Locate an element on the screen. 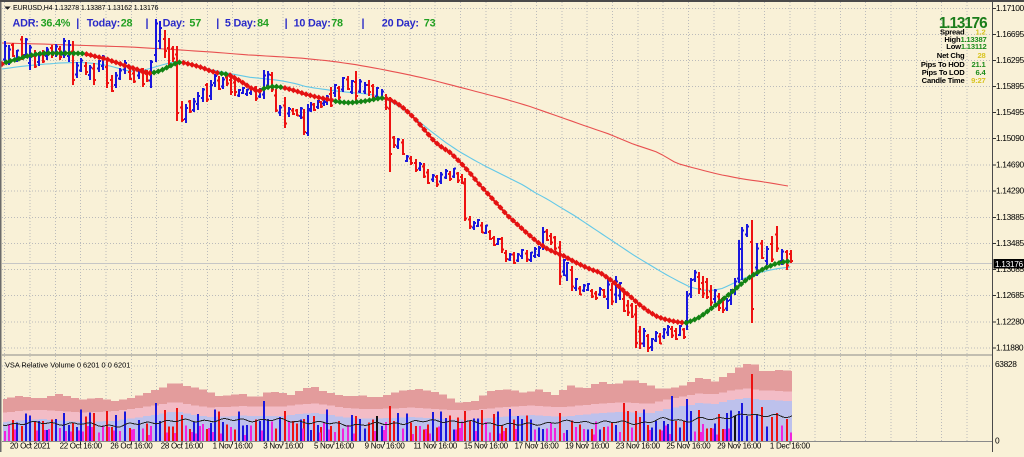 The height and width of the screenshot is (457, 1024). svg-text: 84 is located at coordinates (263, 23).